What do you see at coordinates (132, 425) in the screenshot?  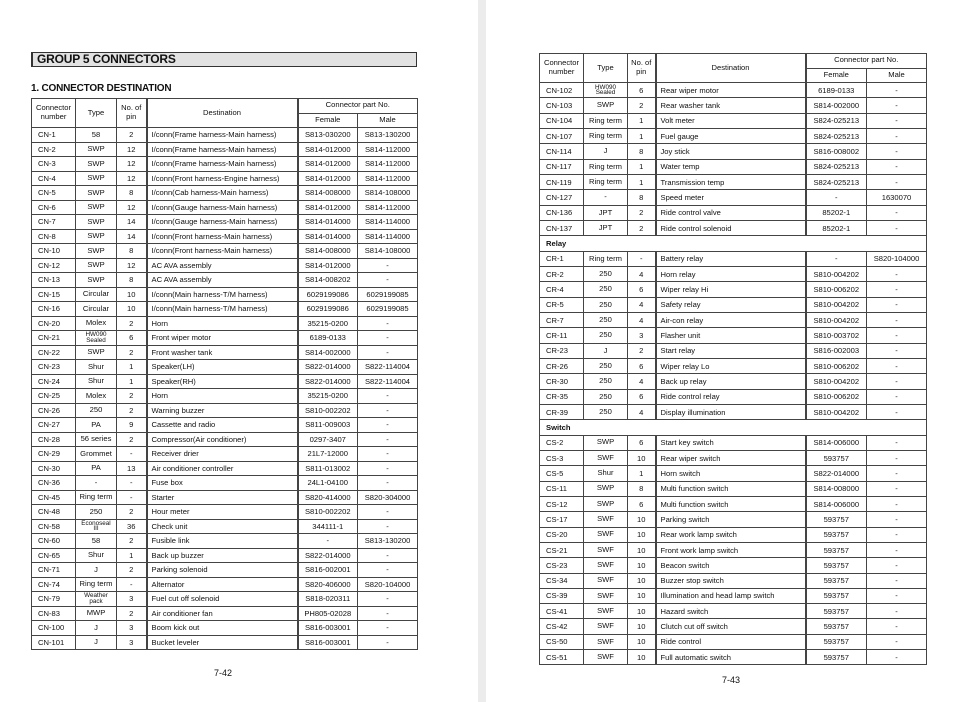 I see `pin-count: 9` at bounding box center [132, 425].